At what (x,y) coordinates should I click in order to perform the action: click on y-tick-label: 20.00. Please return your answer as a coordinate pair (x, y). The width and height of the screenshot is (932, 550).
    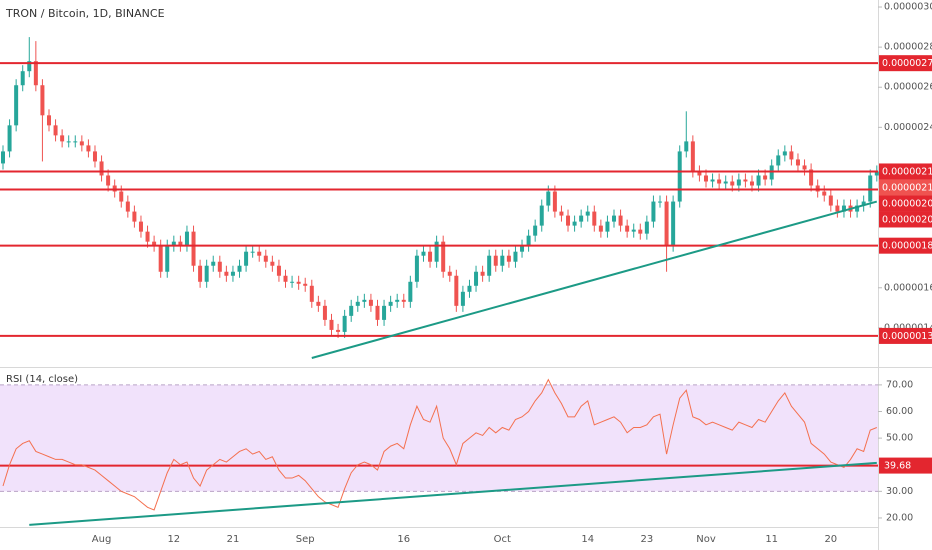
    Looking at the image, I should click on (899, 517).